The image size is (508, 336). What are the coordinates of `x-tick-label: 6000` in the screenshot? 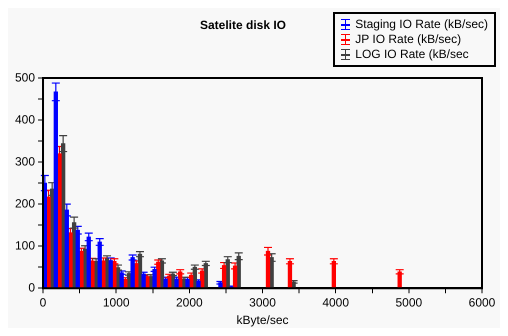 It's located at (482, 303).